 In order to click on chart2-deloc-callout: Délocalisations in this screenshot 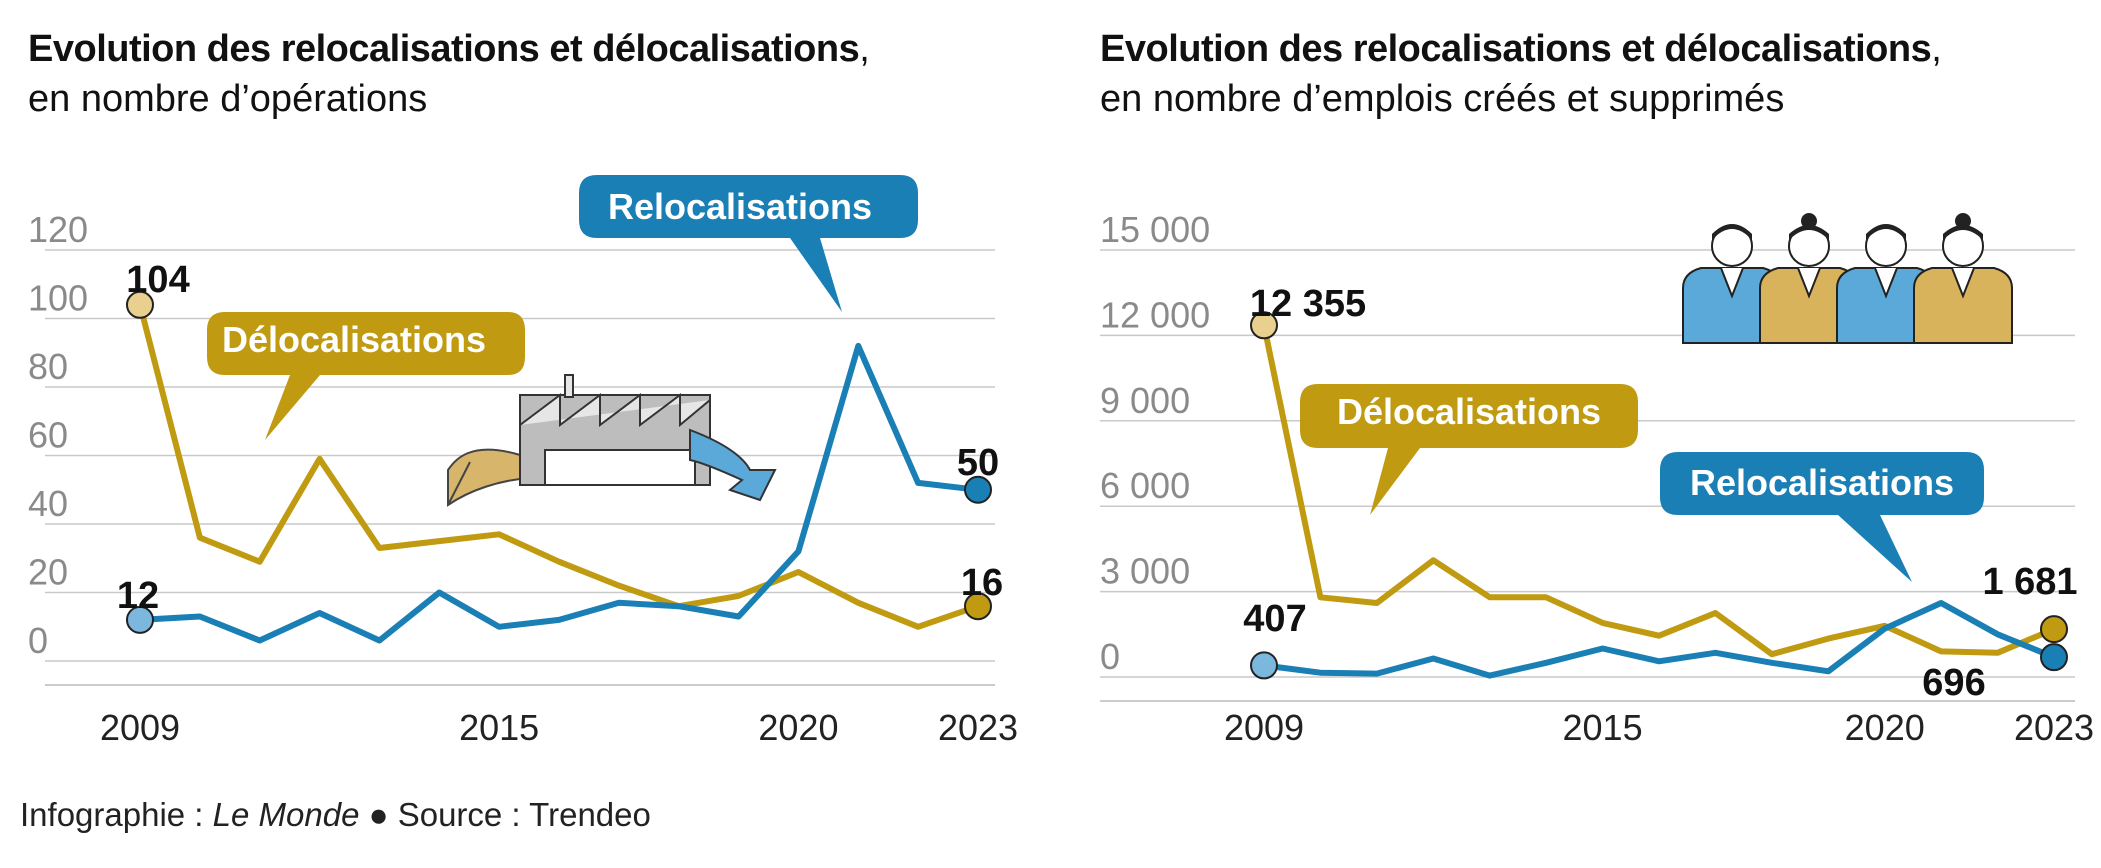, I will do `click(1469, 449)`.